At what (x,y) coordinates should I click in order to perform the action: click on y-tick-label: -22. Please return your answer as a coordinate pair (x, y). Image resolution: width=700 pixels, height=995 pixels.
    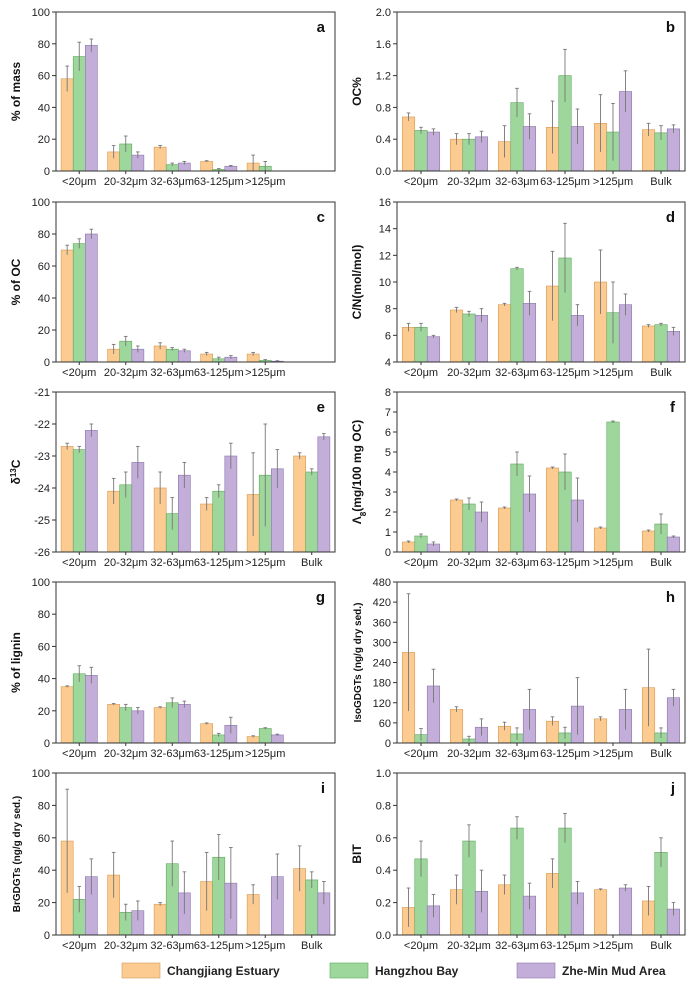
    Looking at the image, I should click on (42, 425).